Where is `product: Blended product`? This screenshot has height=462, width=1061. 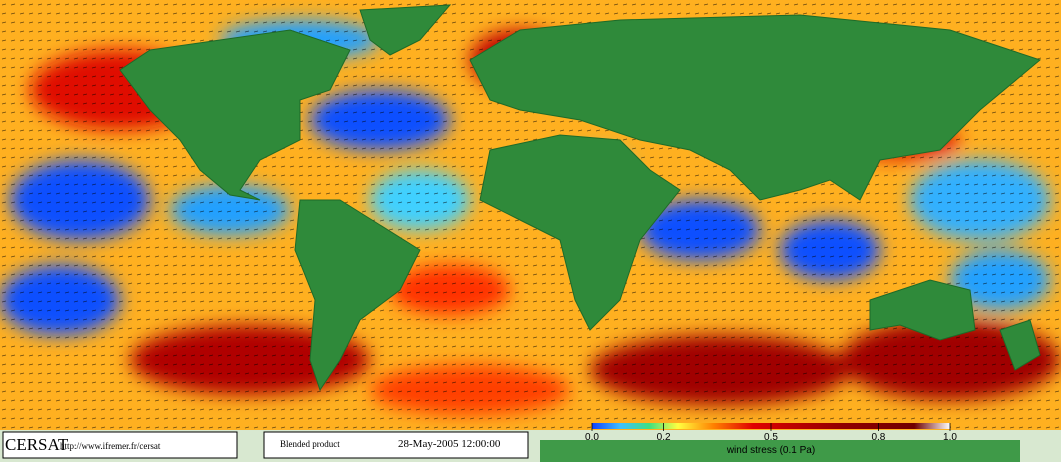 product: Blended product is located at coordinates (310, 444).